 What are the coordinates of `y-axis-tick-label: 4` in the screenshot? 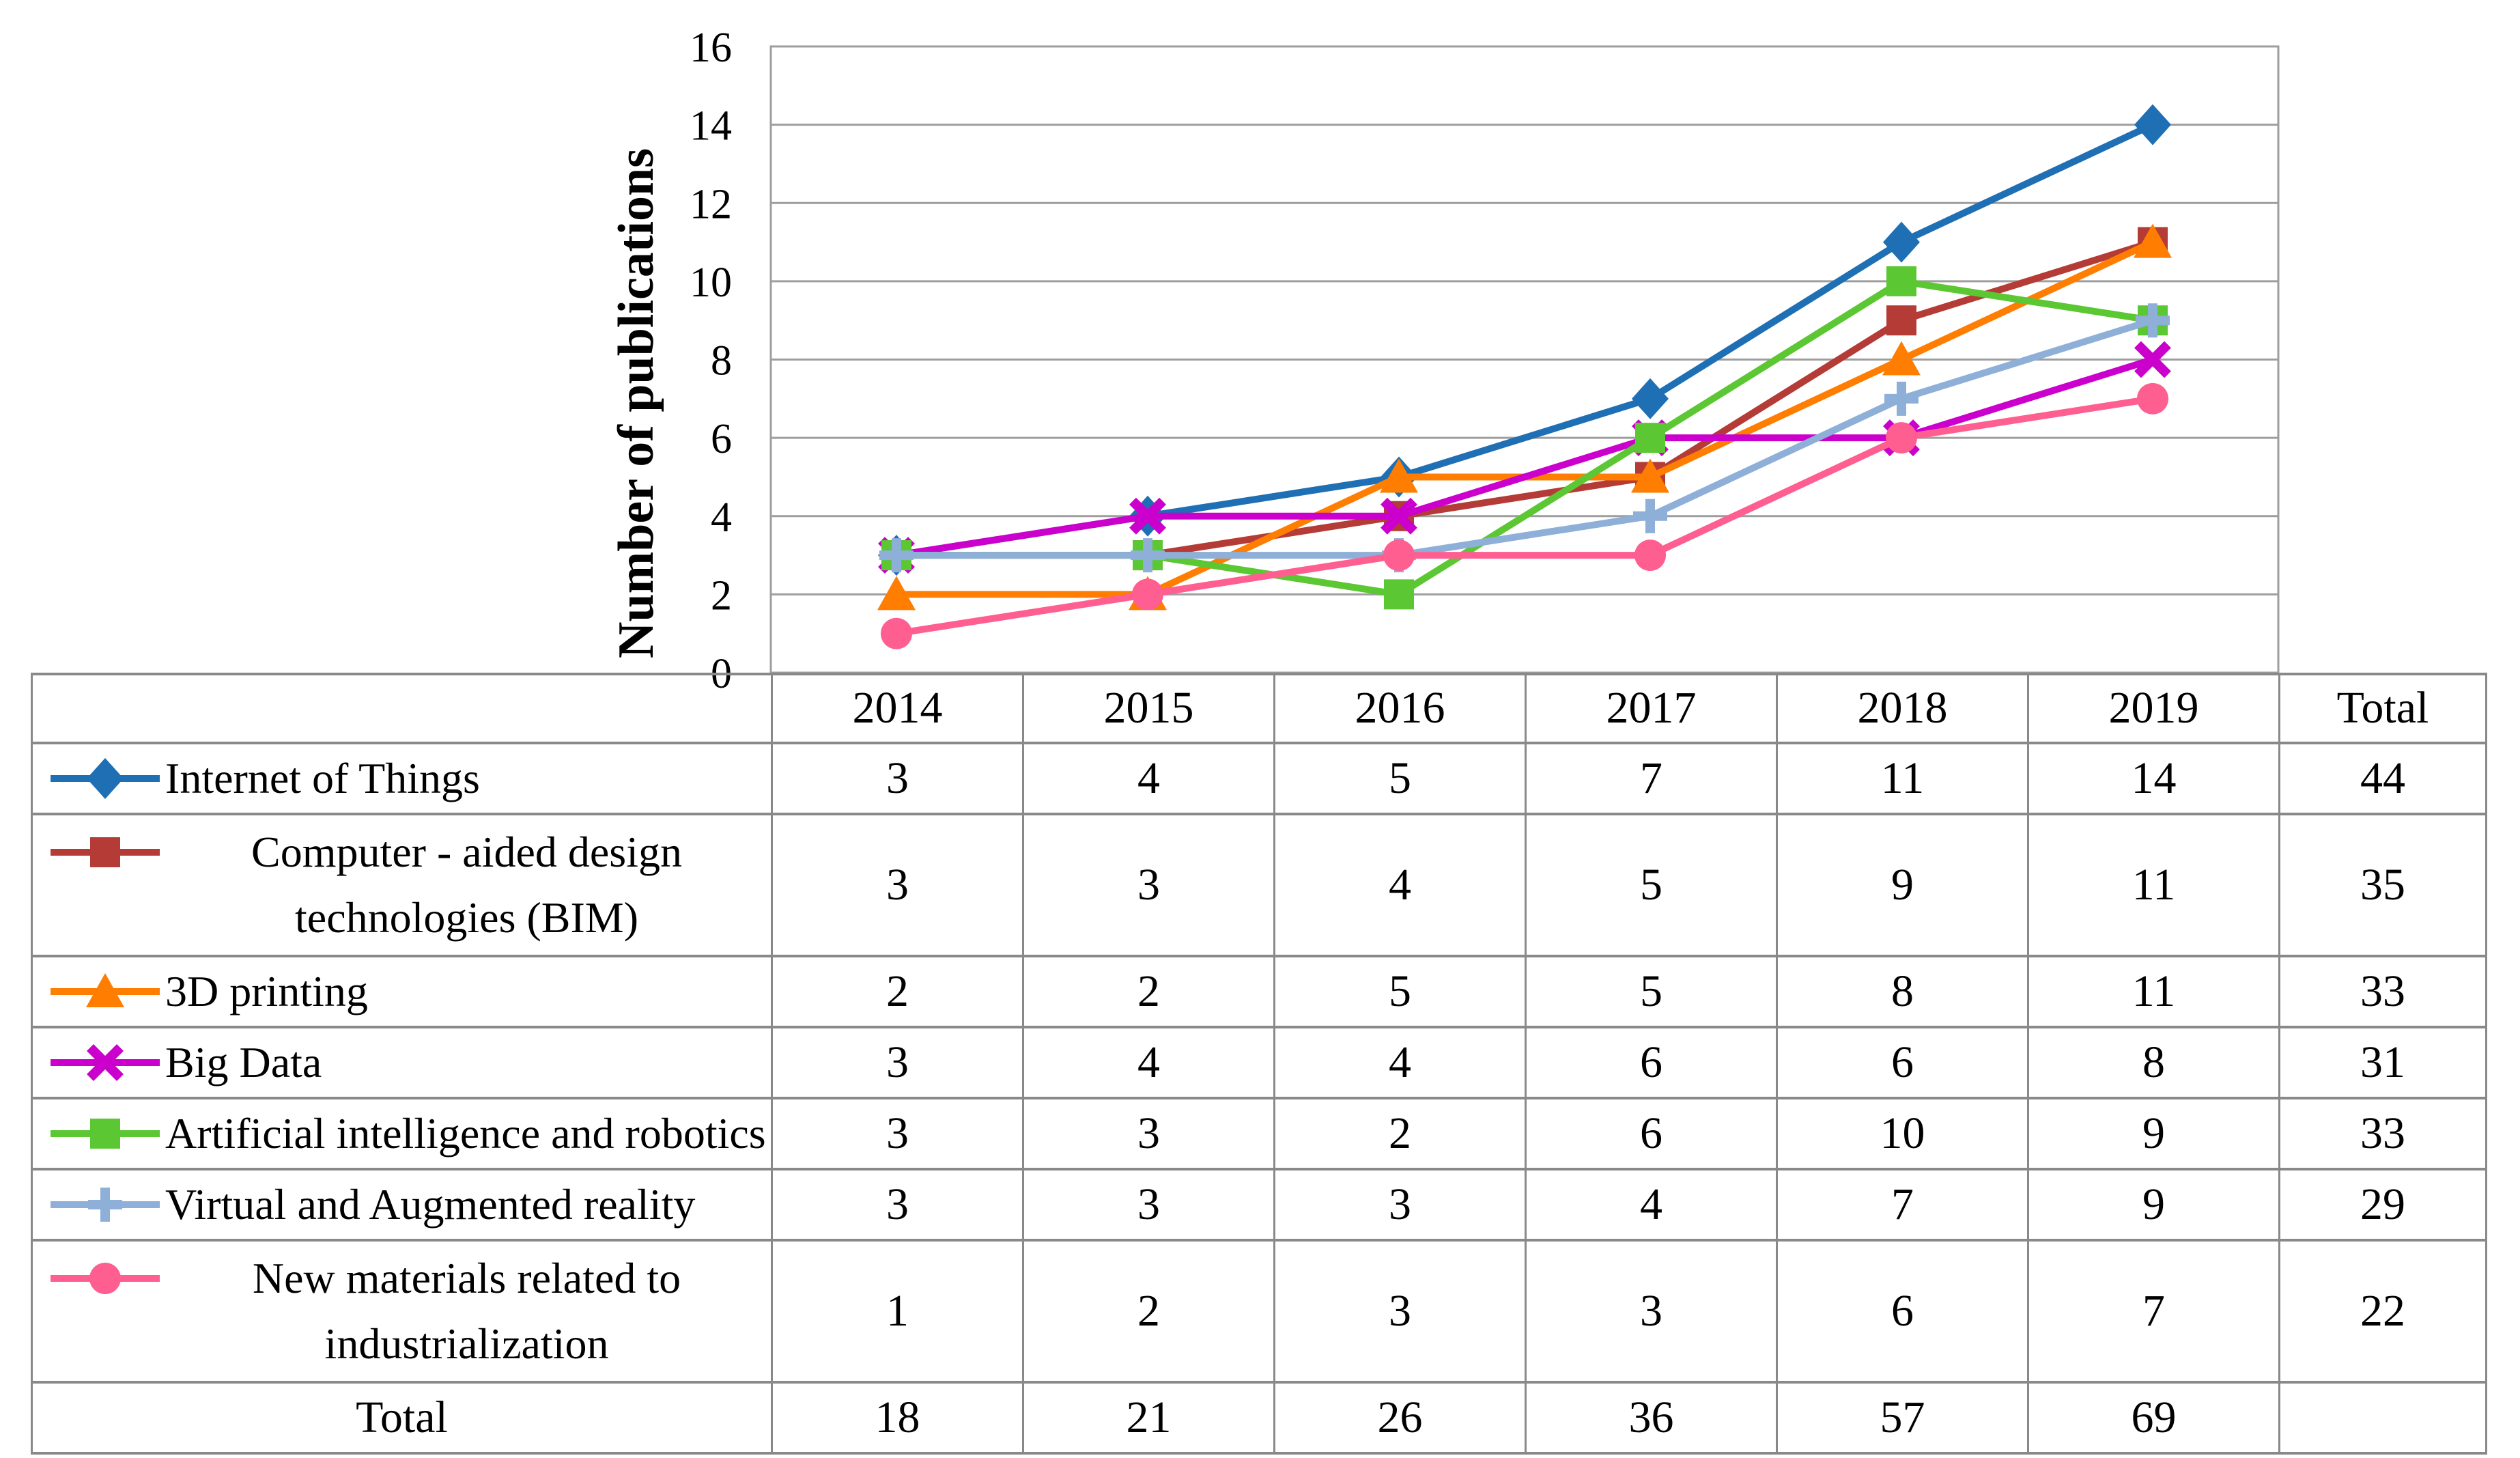 It's located at (721, 517).